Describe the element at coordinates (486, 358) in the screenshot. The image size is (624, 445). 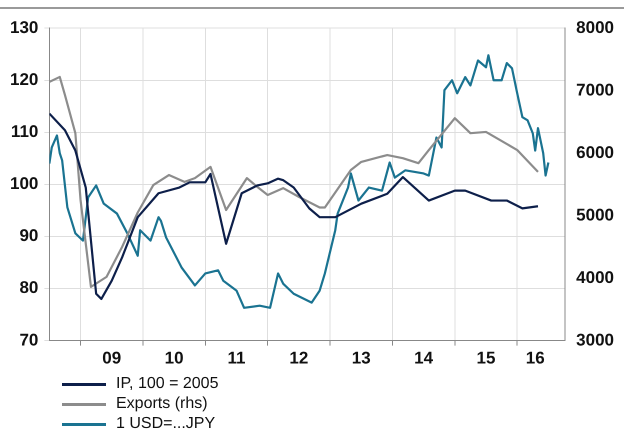
I see `x-tick-label: 15` at that location.